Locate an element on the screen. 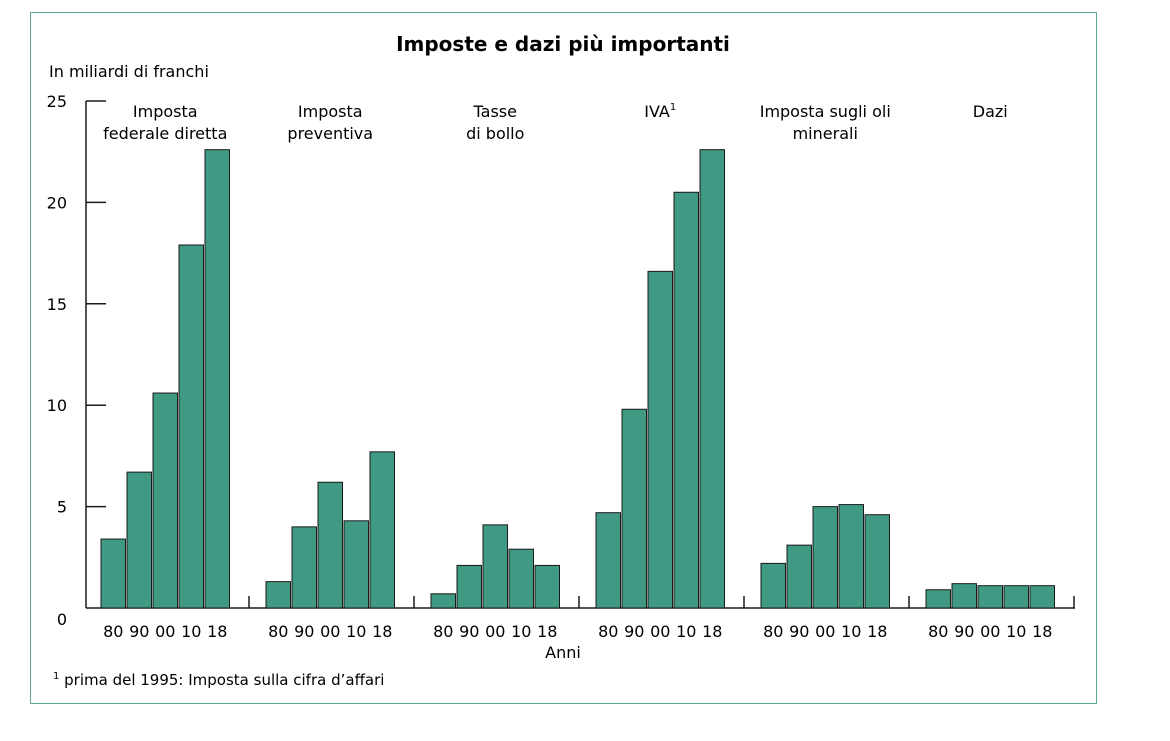 The image size is (1170, 741). chart-title: Imposte e dazi più importanti is located at coordinates (563, 44).